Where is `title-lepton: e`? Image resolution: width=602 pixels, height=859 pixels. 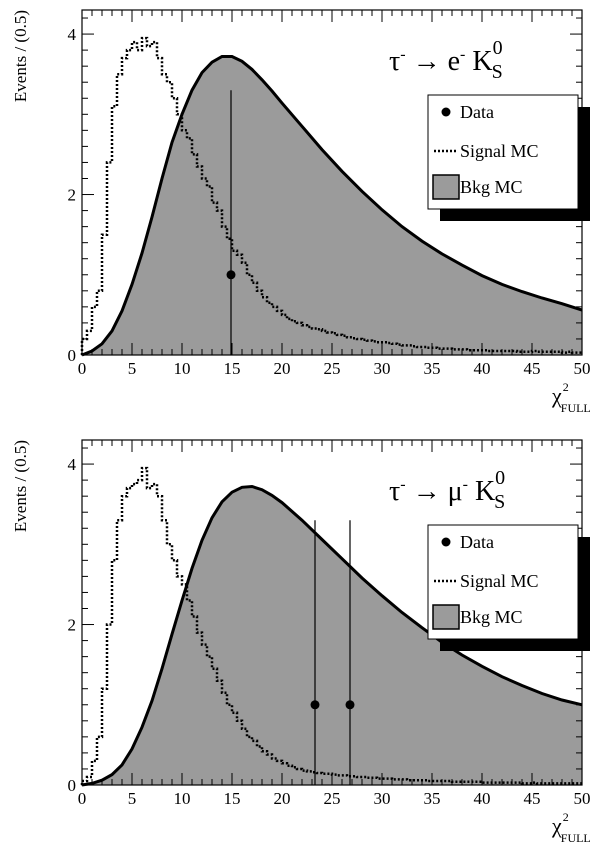
title-lepton: e is located at coordinates (454, 61).